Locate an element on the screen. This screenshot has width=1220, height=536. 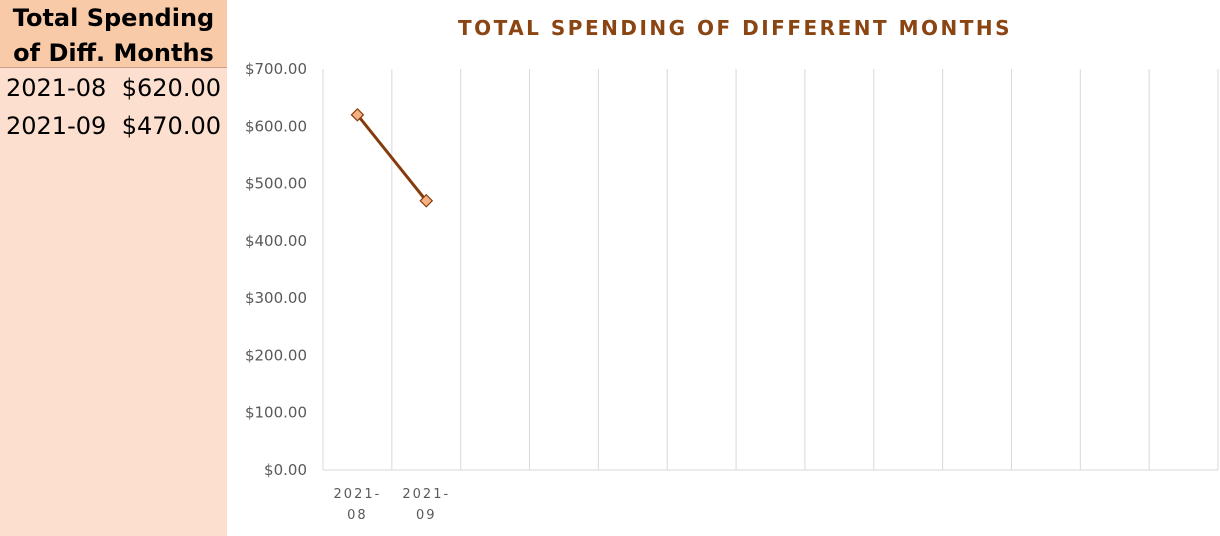
summary-table-title-line1: Total Spending is located at coordinates (113, 18).